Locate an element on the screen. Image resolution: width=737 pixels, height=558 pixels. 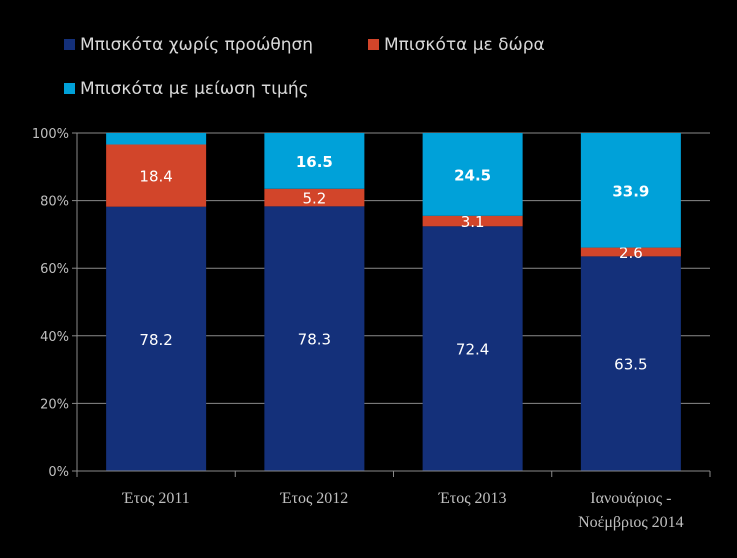
y-tick-label: 20% is located at coordinates (54, 404).